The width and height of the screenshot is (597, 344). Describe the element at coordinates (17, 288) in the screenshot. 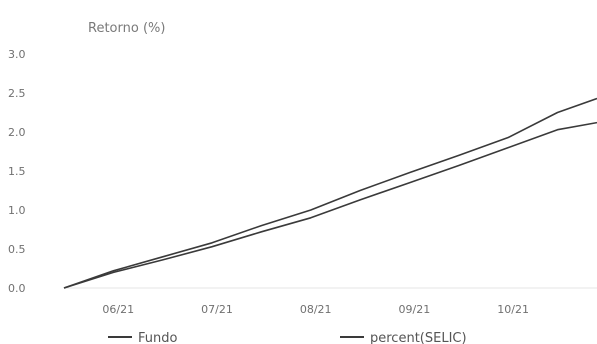

I see `y-tick-label: 0.0` at that location.